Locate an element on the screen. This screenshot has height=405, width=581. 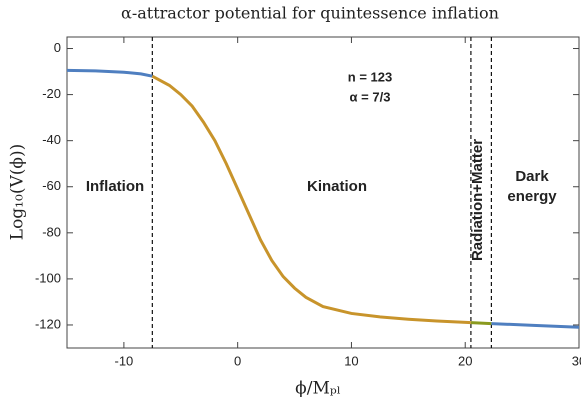
y-tick-label: -120 is located at coordinates (48, 323).